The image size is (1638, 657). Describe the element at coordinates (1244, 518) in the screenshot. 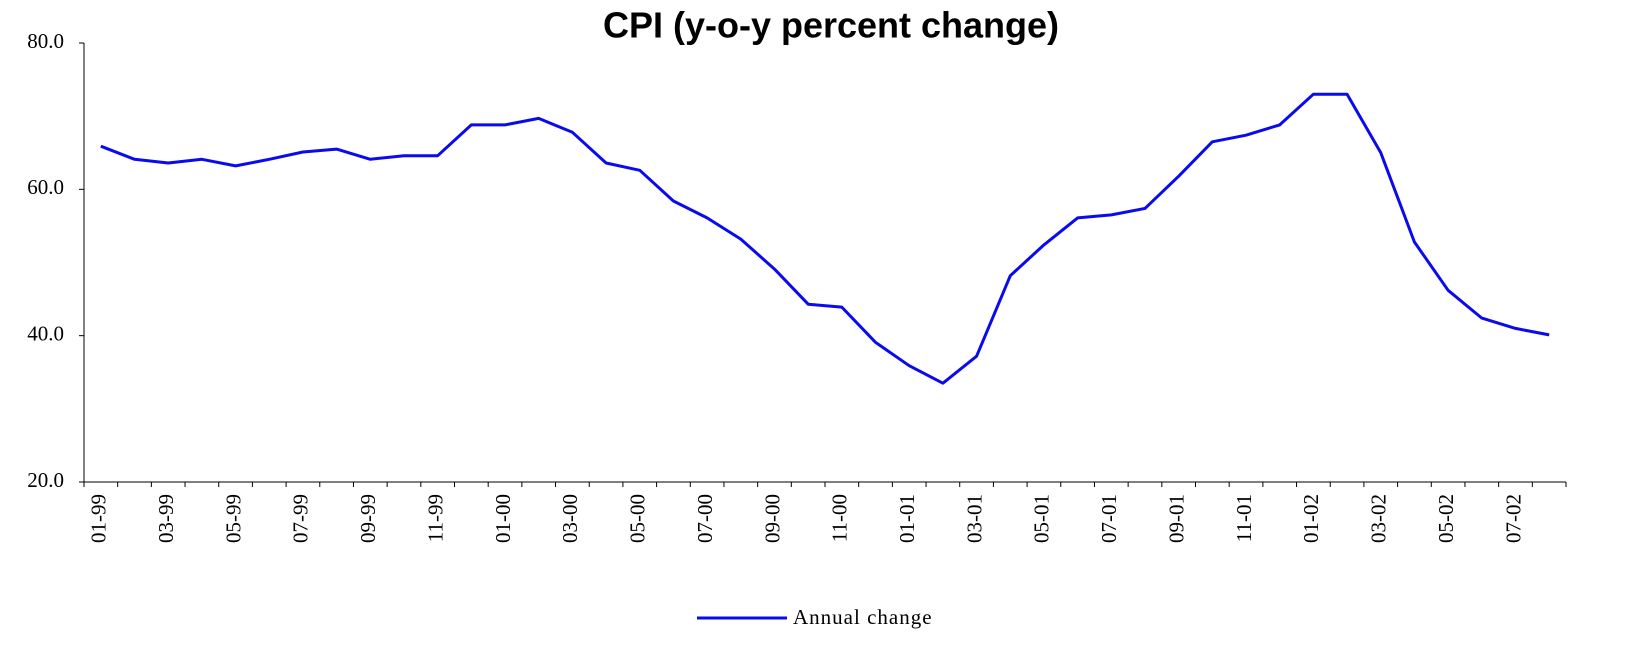

I see `x-tick-label: 11-01` at that location.